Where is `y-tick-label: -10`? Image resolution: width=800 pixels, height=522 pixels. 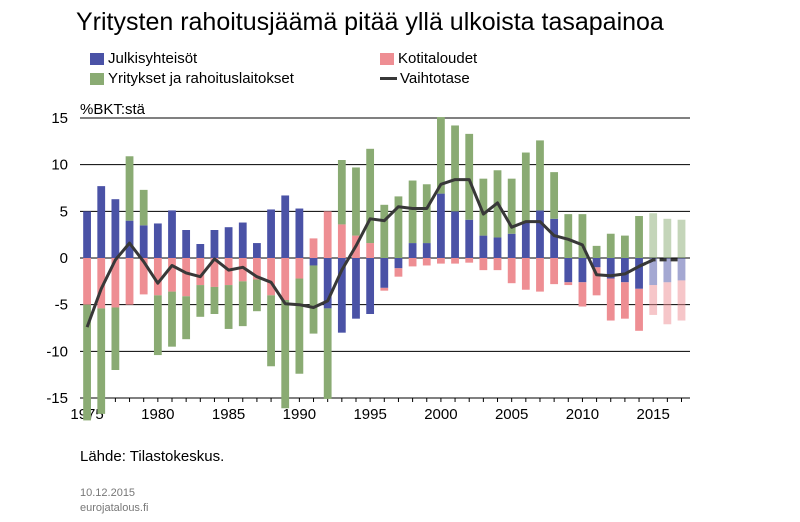 y-tick-label: -10 is located at coordinates (57, 351).